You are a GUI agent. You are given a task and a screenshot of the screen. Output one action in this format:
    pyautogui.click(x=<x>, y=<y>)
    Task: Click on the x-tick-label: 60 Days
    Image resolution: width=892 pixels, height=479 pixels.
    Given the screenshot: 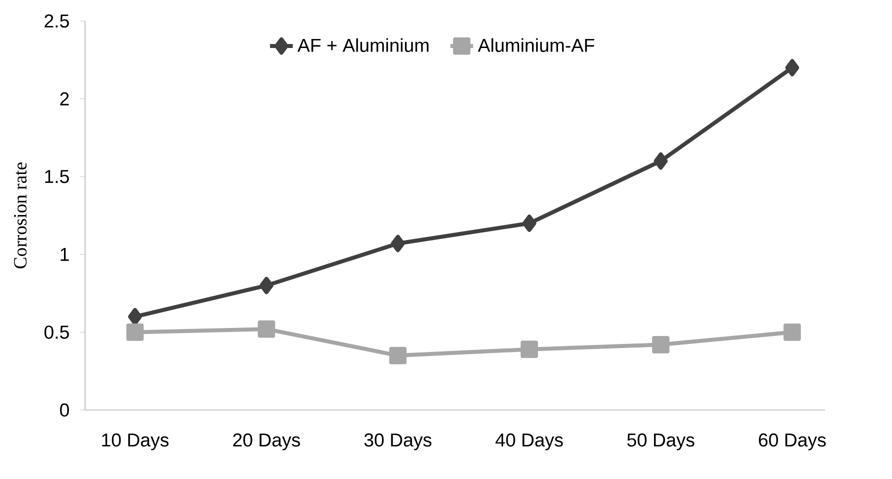 What is the action you would take?
    pyautogui.click(x=792, y=441)
    